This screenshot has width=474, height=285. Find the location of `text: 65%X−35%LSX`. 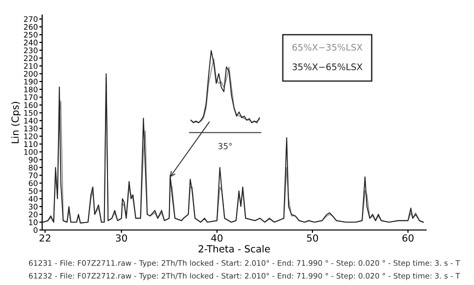

text: 65%X−35%LSX is located at coordinates (327, 47).